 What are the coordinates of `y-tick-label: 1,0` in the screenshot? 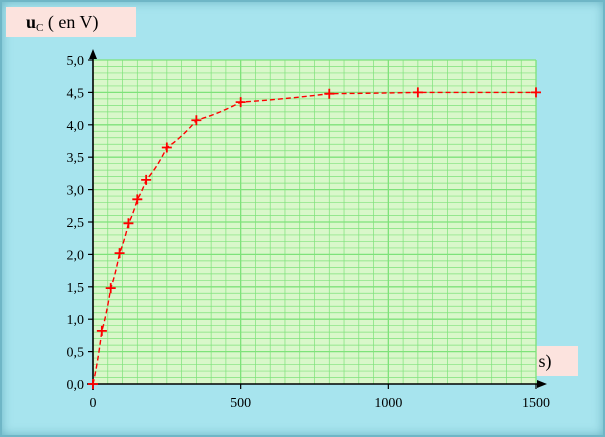 It's located at (76, 320).